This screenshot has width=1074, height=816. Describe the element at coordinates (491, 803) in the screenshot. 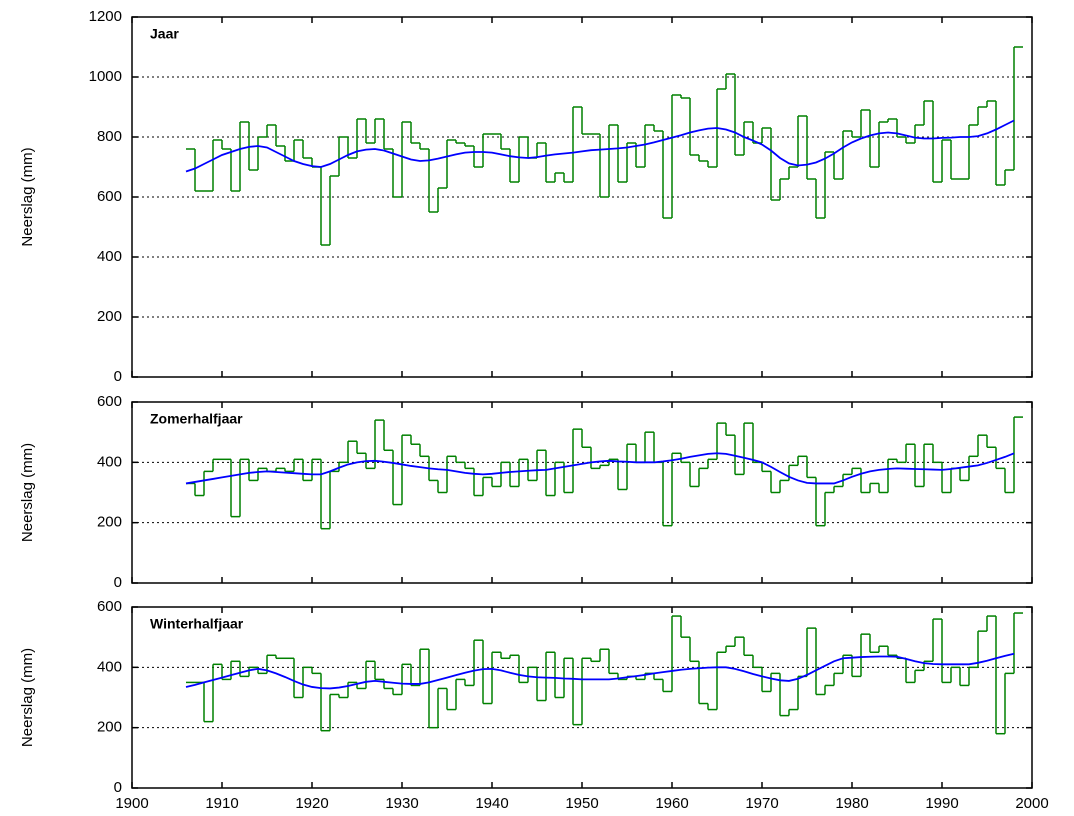

I see `x-tick-label: 1940` at that location.